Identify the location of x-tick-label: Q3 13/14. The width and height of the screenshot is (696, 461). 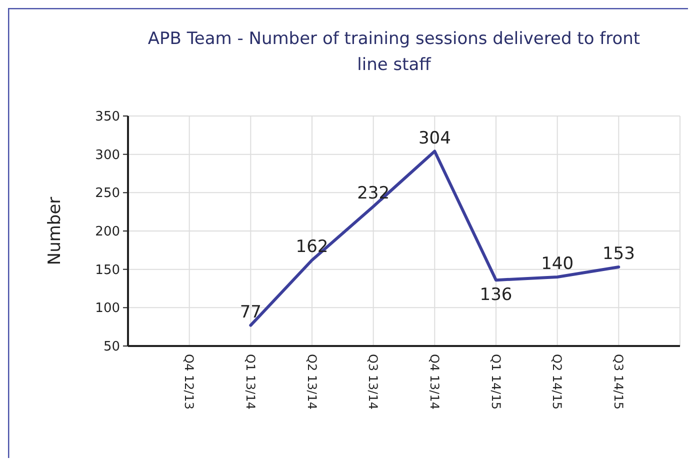
(373, 382).